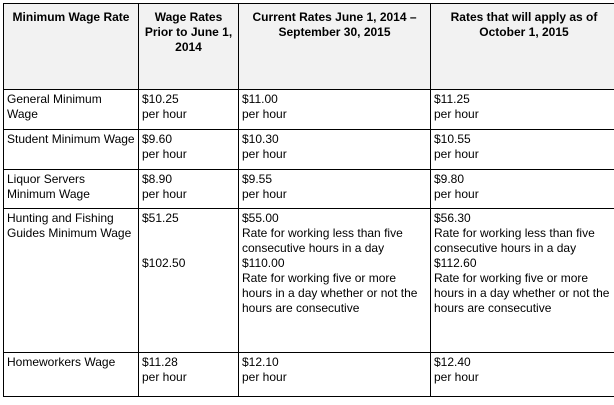 The image size is (614, 405). What do you see at coordinates (160, 99) in the screenshot?
I see `rate-amount: $10.25` at bounding box center [160, 99].